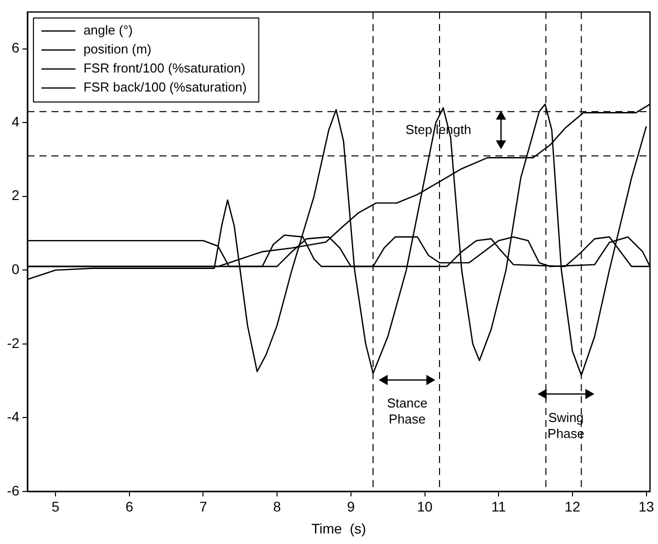 This screenshot has height=544, width=658. I want to click on x-tick-label: 6, so click(129, 506).